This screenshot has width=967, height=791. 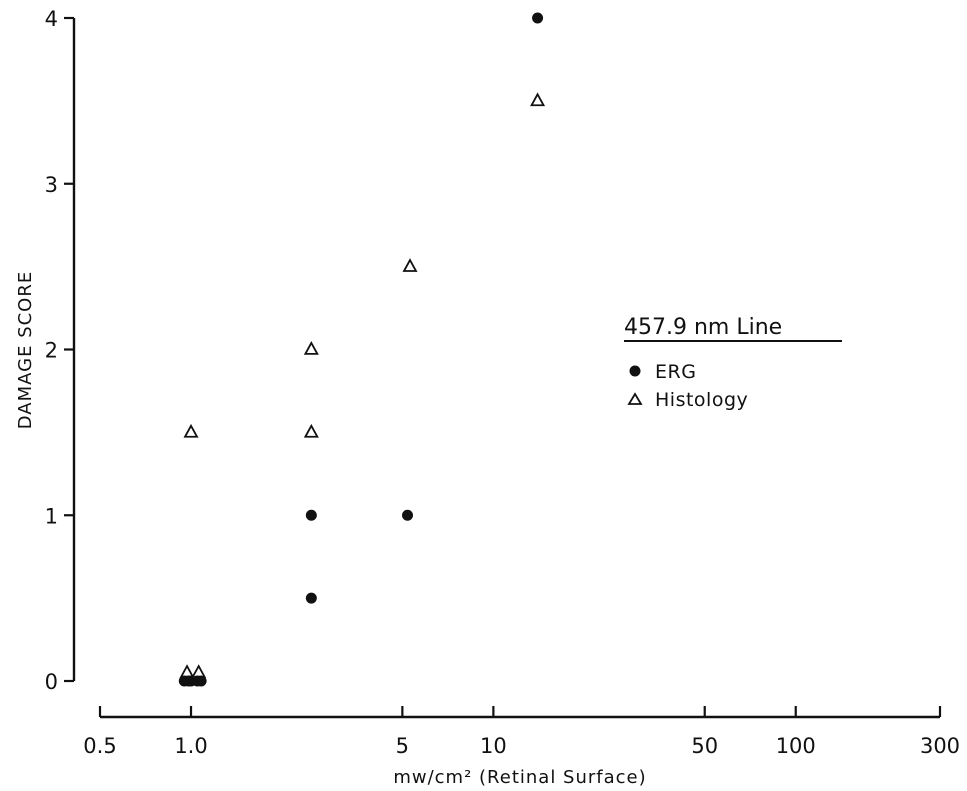 I want to click on y-tick-label: 3, so click(x=51, y=185).